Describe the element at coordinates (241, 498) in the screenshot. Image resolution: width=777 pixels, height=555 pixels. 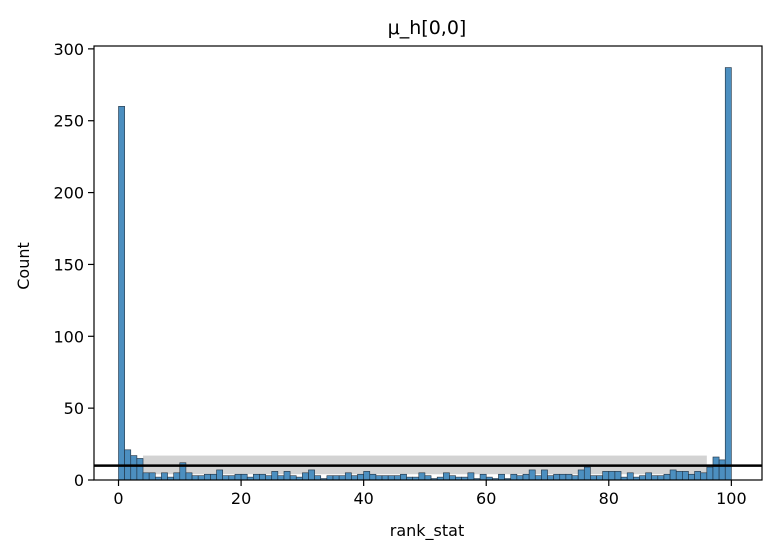
I see `x-tick-label: 20` at that location.